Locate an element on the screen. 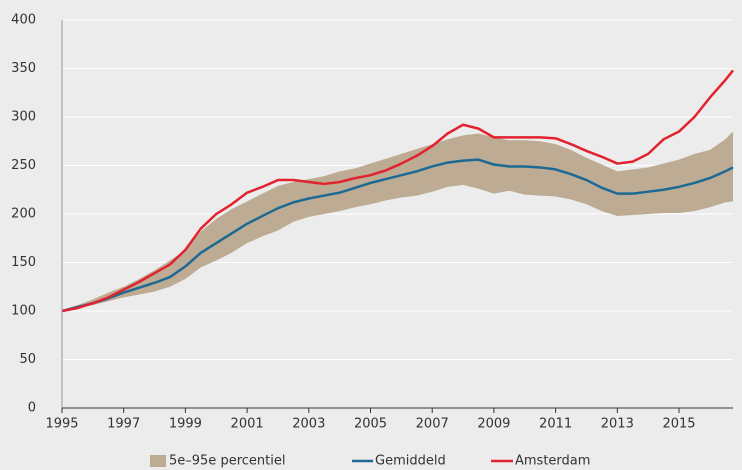 This screenshot has width=742, height=470. y-tick-label: 0 is located at coordinates (32, 408).